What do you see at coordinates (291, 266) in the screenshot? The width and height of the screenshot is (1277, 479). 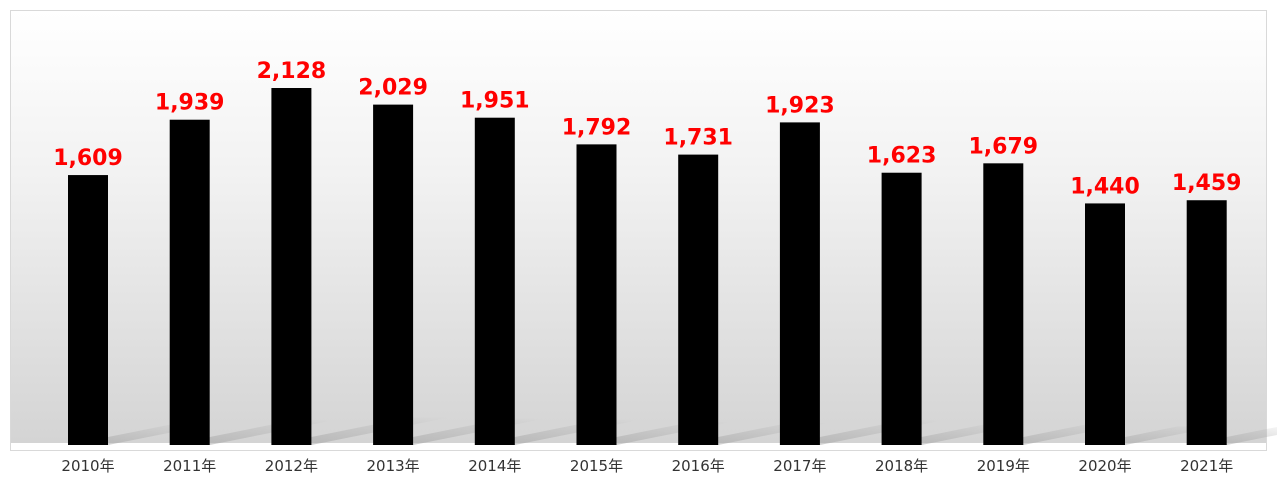 I see `bar-2012年` at bounding box center [291, 266].